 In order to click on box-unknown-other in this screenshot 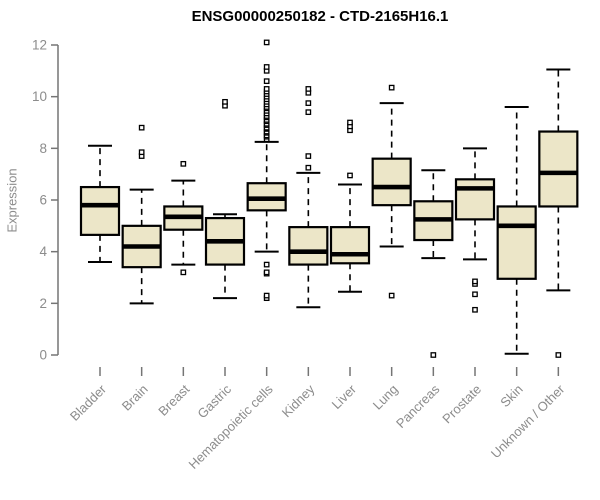, I will do `click(558, 213)`.